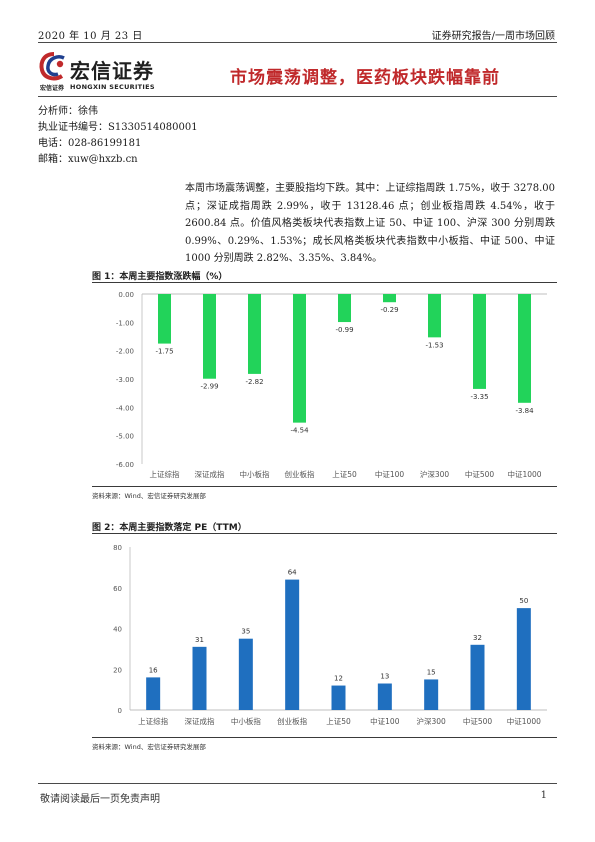 This screenshot has height=842, width=595. What do you see at coordinates (344, 330) in the screenshot?
I see `data-label: -0.99` at bounding box center [344, 330].